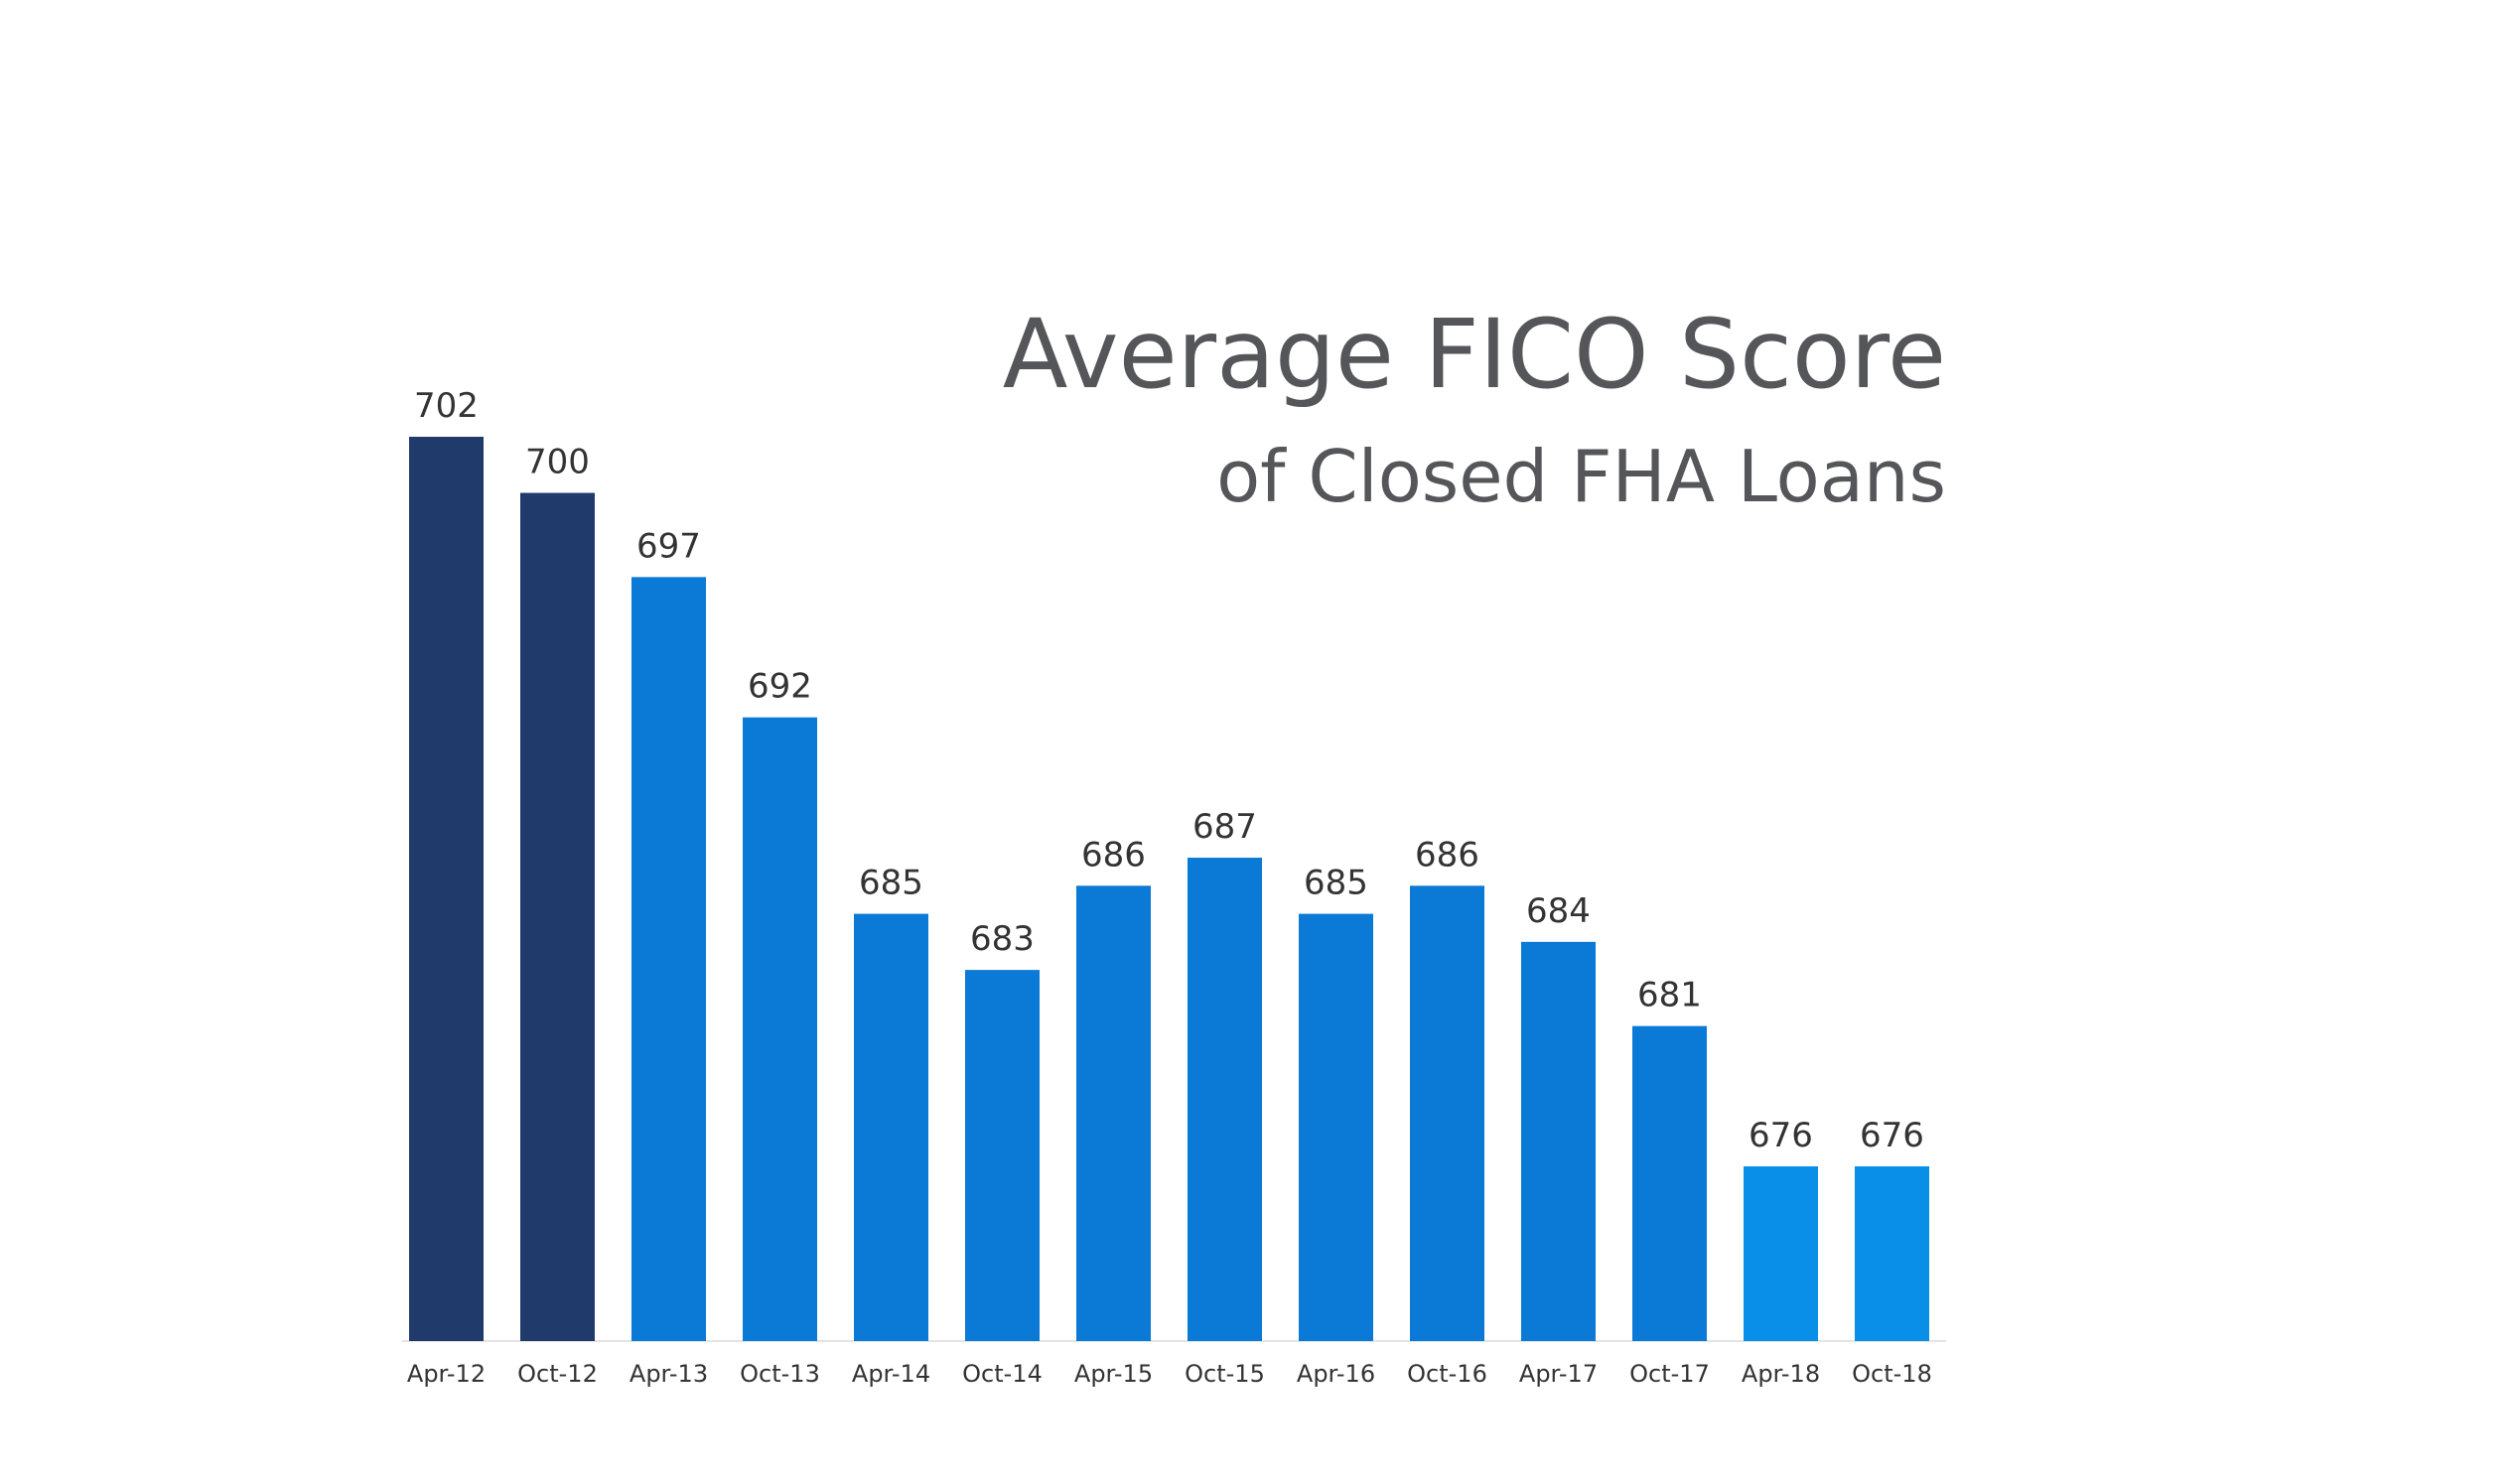  What do you see at coordinates (446, 1374) in the screenshot?
I see `x-tick-label-apr-12: Apr-12` at bounding box center [446, 1374].